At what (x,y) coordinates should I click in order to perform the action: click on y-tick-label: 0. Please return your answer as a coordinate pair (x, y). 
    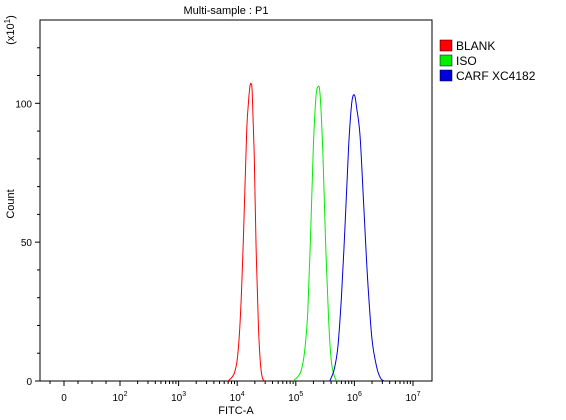
    Looking at the image, I should click on (29, 382).